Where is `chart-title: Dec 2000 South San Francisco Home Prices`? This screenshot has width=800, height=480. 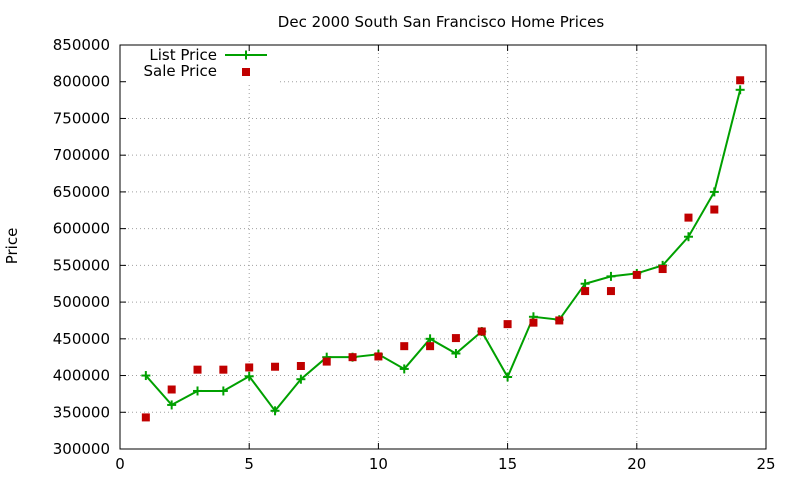
chart-title: Dec 2000 South San Francisco Home Prices is located at coordinates (441, 22).